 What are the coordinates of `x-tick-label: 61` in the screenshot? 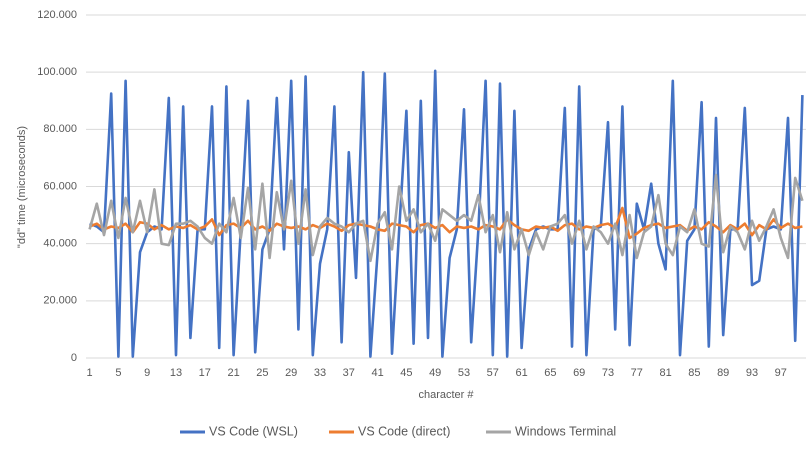 It's located at (521, 373).